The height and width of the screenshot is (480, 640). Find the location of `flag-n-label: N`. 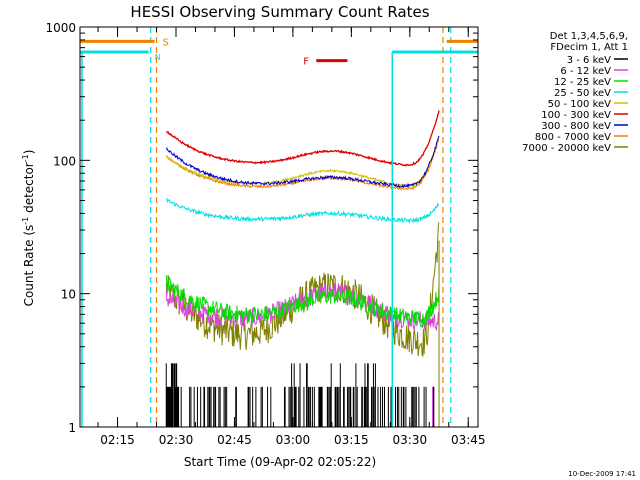

flag-n-label: N is located at coordinates (158, 57).